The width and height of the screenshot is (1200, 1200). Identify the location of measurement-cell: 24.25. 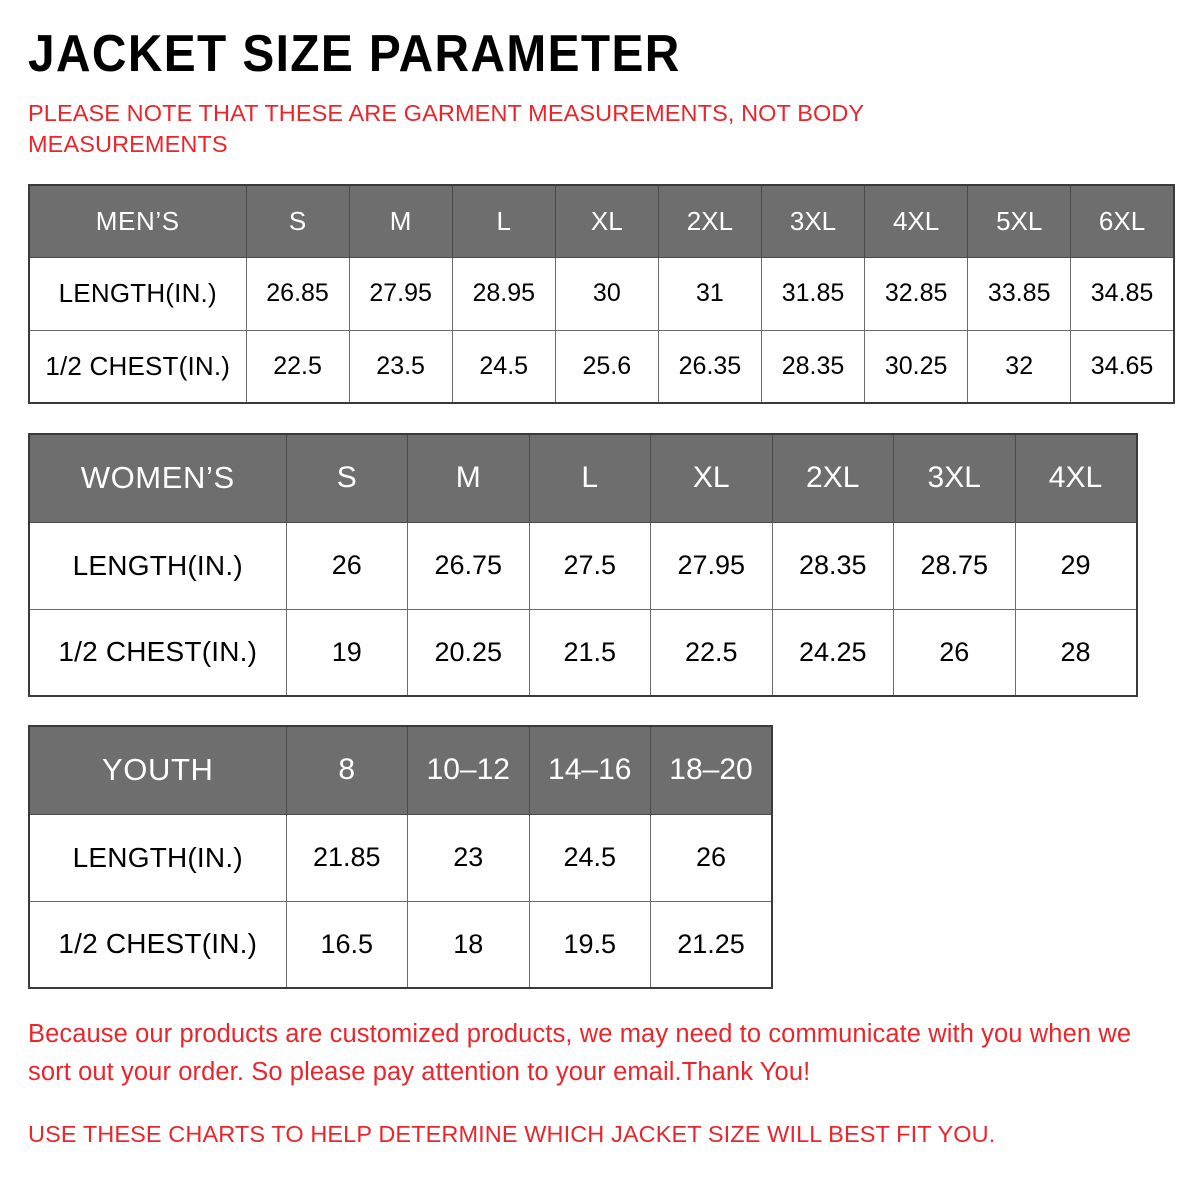
(832, 652).